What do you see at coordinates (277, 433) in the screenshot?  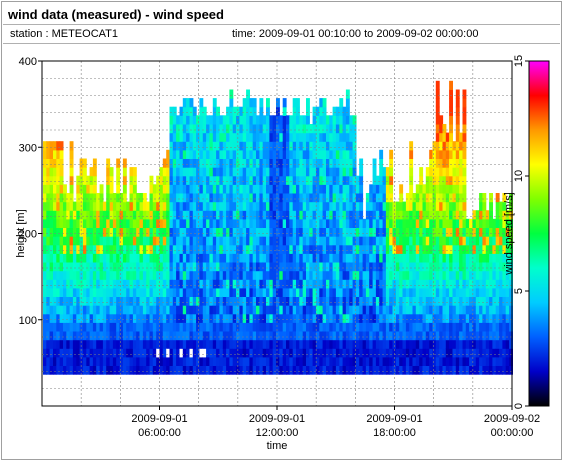 I see `x-tick-label: 12:00:00` at bounding box center [277, 433].